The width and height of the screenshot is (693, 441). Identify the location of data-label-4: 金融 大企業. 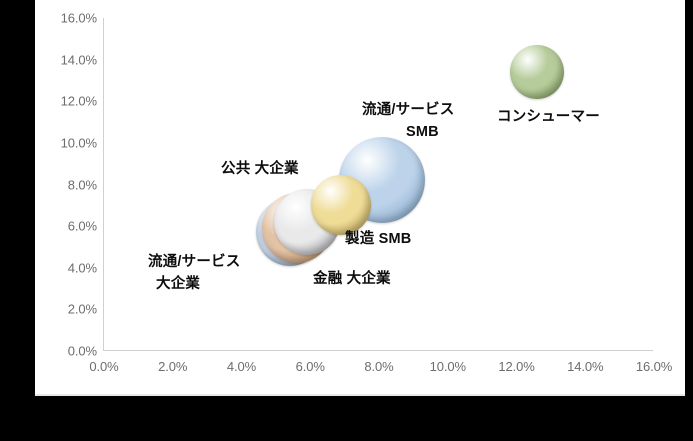
(352, 279).